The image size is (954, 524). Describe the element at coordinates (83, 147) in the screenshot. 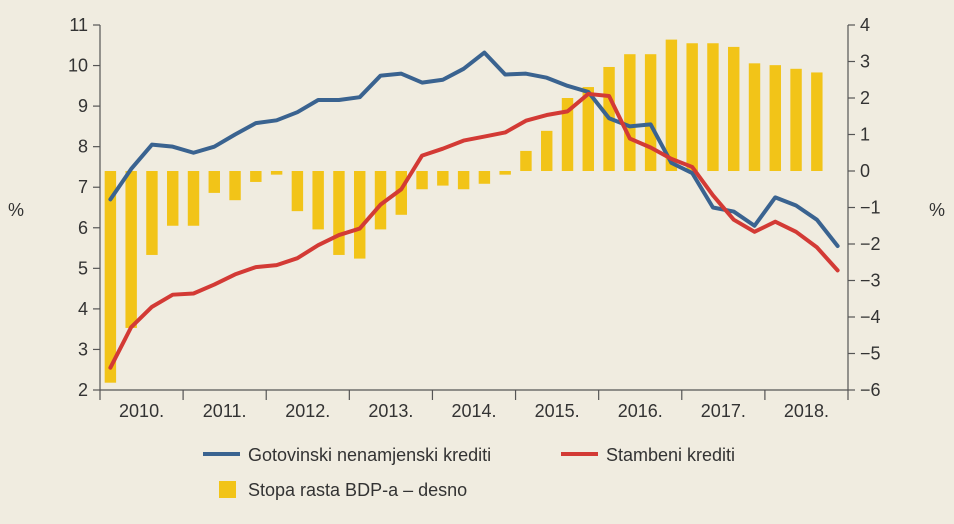

I see `left-tick-label: 8` at that location.